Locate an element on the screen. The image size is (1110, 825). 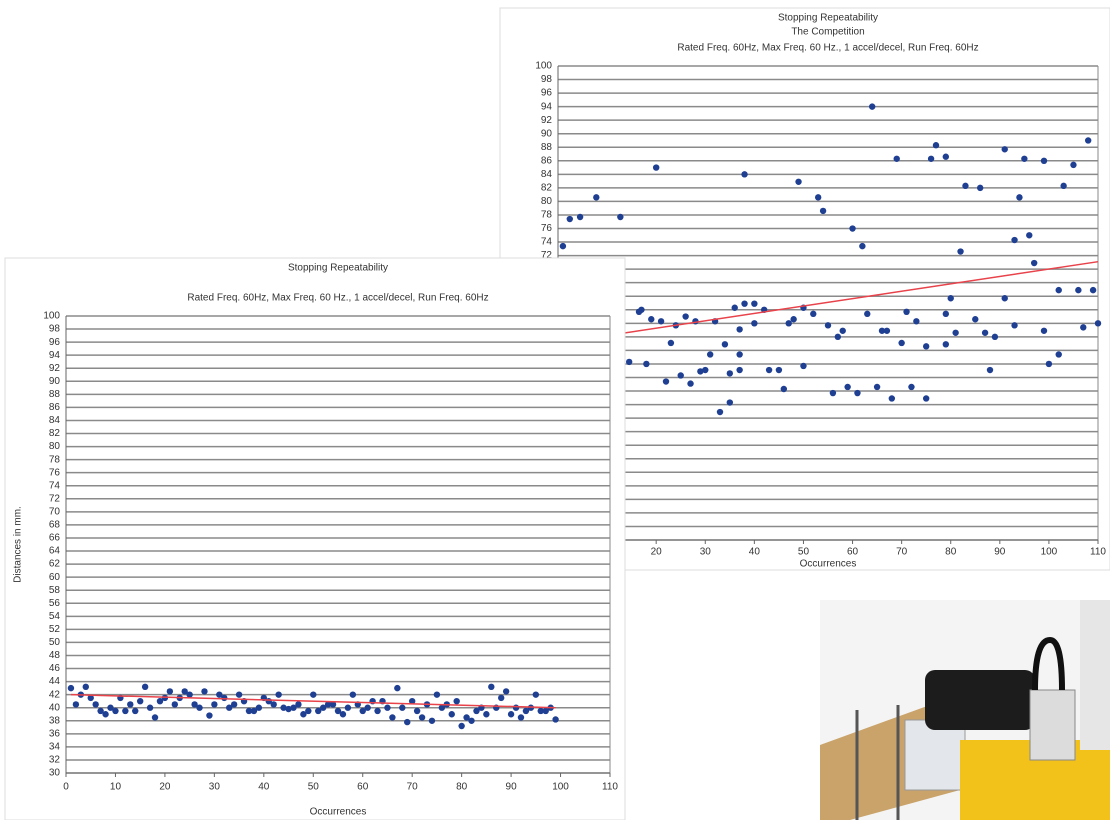
y-tick-label: 72 is located at coordinates (55, 498).